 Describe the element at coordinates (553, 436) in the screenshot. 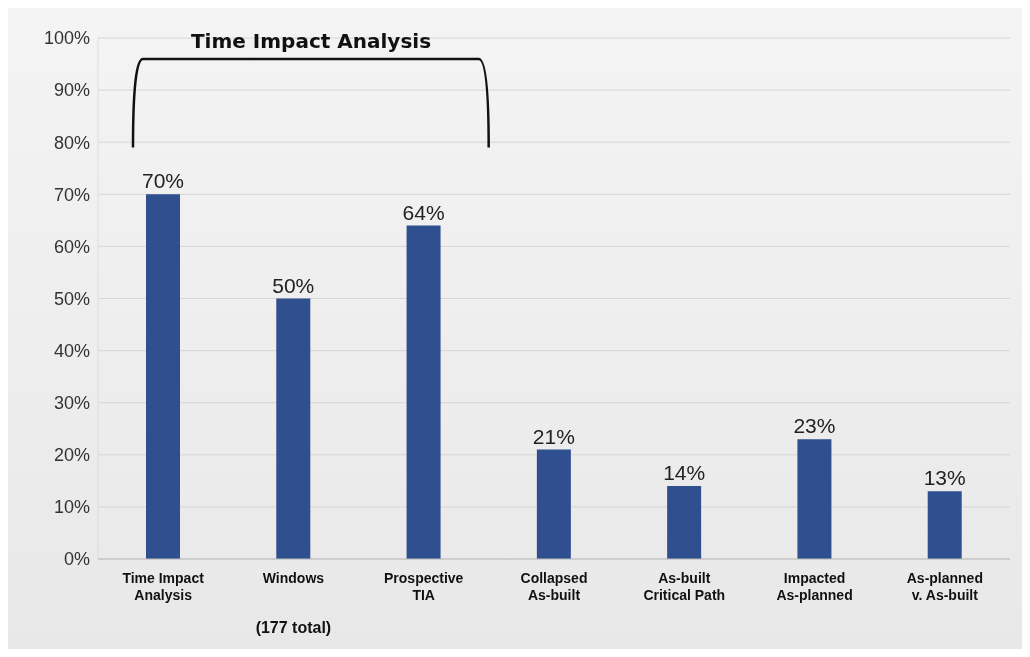

I see `data-label: 21%` at that location.